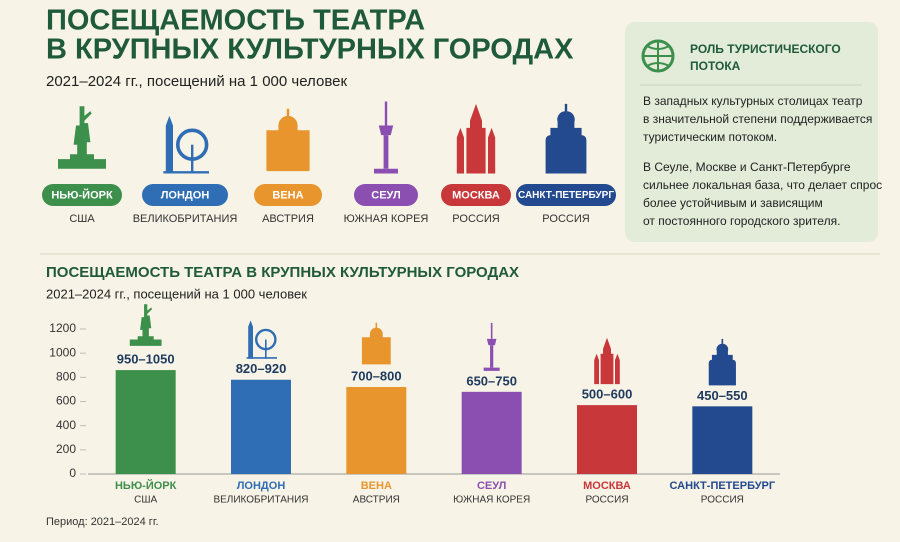  Describe the element at coordinates (658, 56) in the screenshot. I see `globe-icon` at that location.